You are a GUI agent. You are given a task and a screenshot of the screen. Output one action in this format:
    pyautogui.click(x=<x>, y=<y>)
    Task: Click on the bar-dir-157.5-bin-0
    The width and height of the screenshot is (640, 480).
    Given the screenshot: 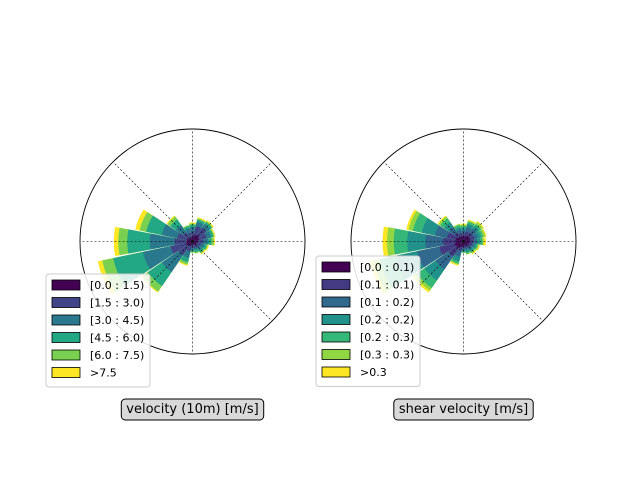 What is the action you would take?
    pyautogui.click(x=464, y=243)
    